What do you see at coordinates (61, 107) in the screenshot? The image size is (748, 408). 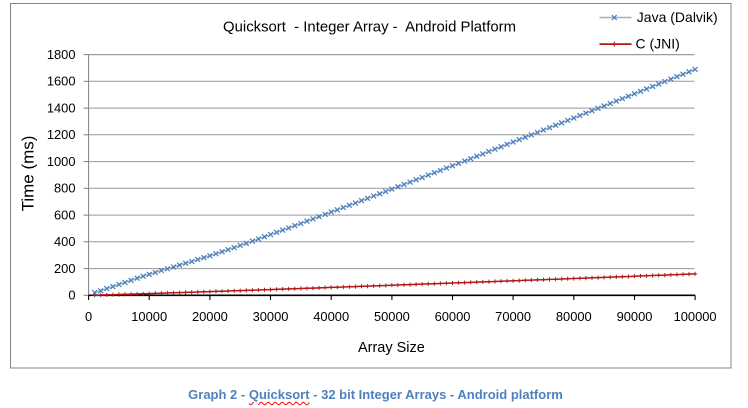 I see `svg-text: 1400` at bounding box center [61, 107].